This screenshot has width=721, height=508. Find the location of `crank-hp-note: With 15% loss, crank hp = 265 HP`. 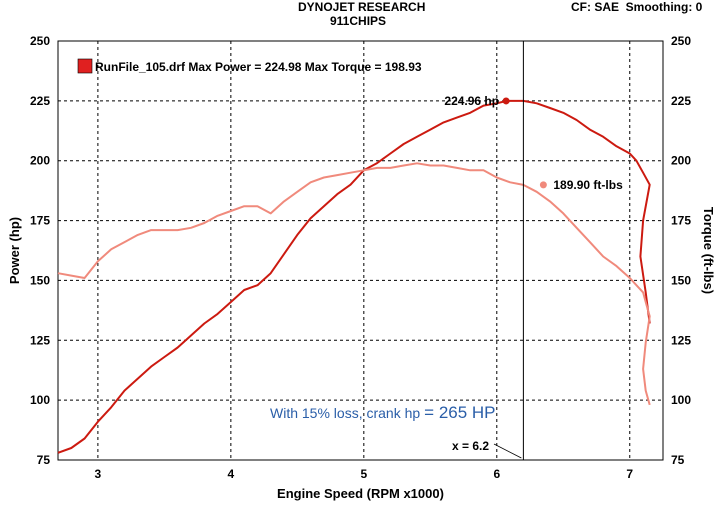

crank-hp-note: With 15% loss, crank hp = 265 HP is located at coordinates (383, 412).